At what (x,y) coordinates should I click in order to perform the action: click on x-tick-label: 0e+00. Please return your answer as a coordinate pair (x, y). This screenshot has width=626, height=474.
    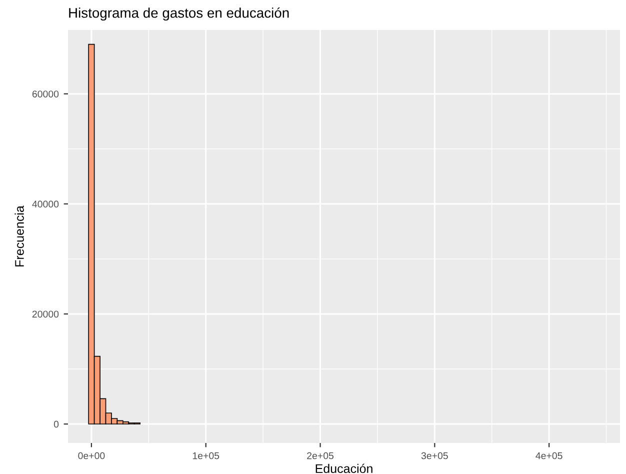
    Looking at the image, I should click on (91, 456).